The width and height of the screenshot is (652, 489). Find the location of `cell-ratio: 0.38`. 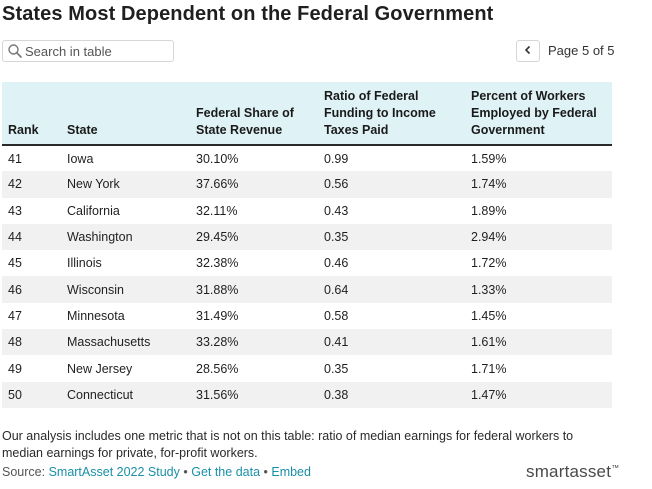

cell-ratio: 0.38 is located at coordinates (336, 394).